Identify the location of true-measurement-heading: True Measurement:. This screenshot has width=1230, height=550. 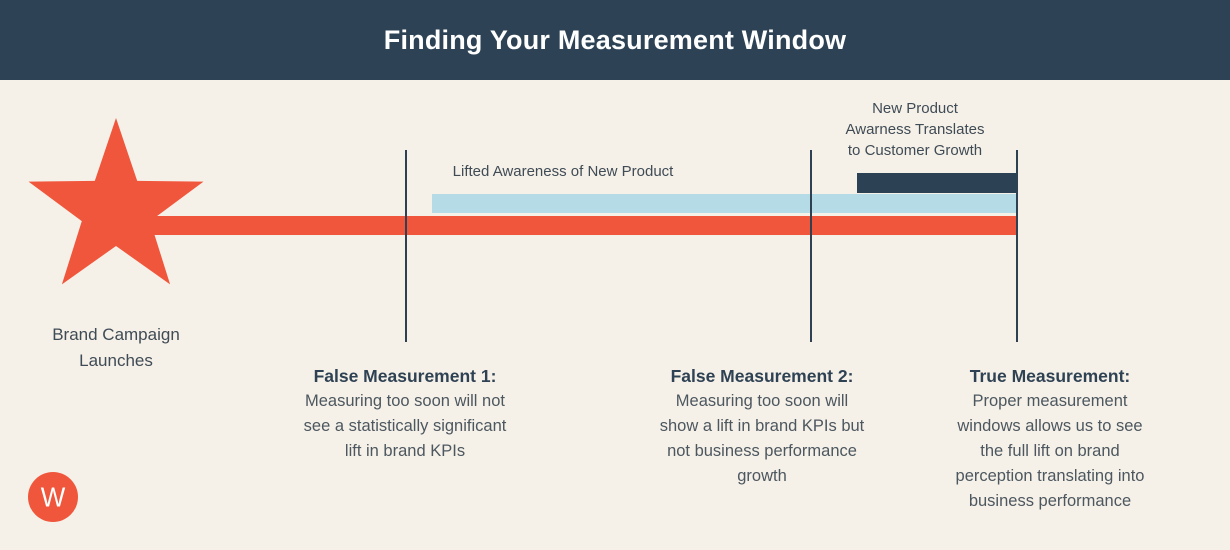
(1050, 376).